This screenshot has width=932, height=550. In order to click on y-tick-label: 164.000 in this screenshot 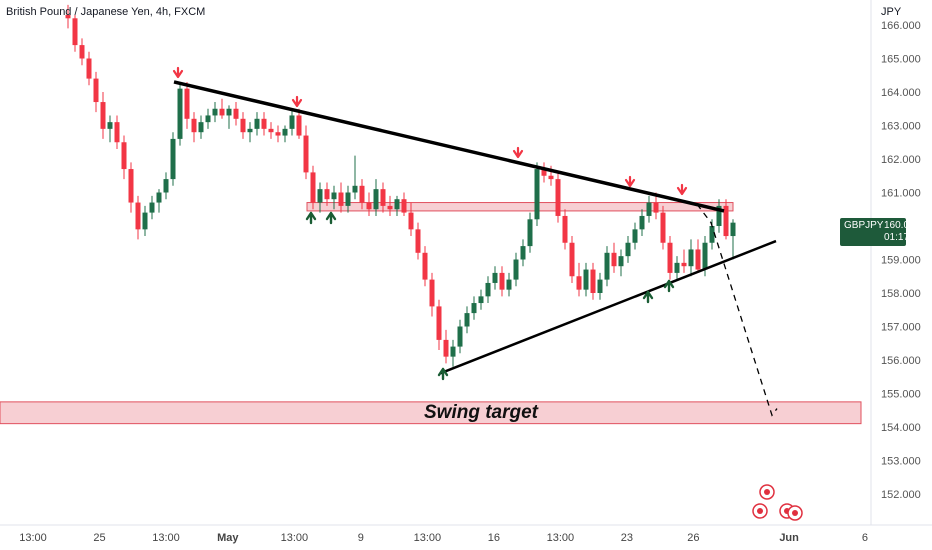, I will do `click(901, 93)`.